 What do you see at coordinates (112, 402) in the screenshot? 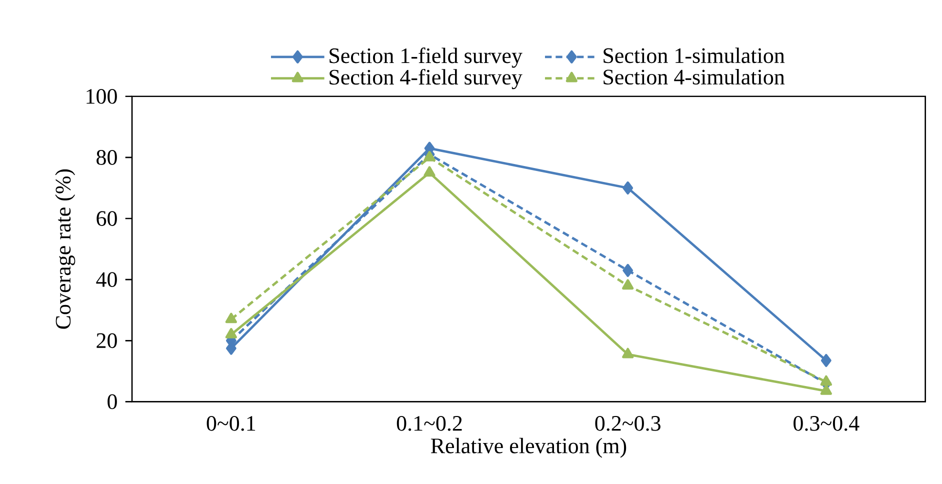
I see `y-tick-label: 0` at bounding box center [112, 402].